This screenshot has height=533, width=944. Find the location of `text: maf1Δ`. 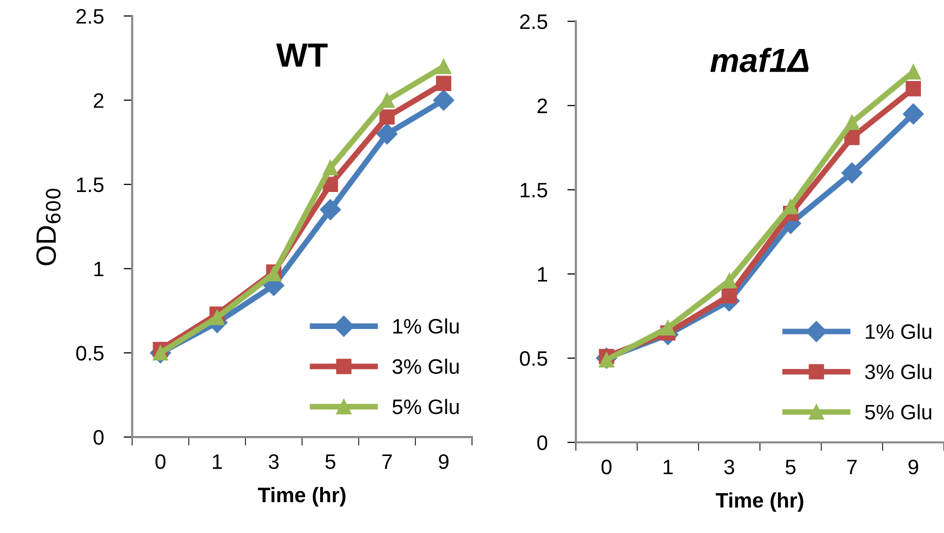

text: maf1Δ is located at coordinates (759, 60).